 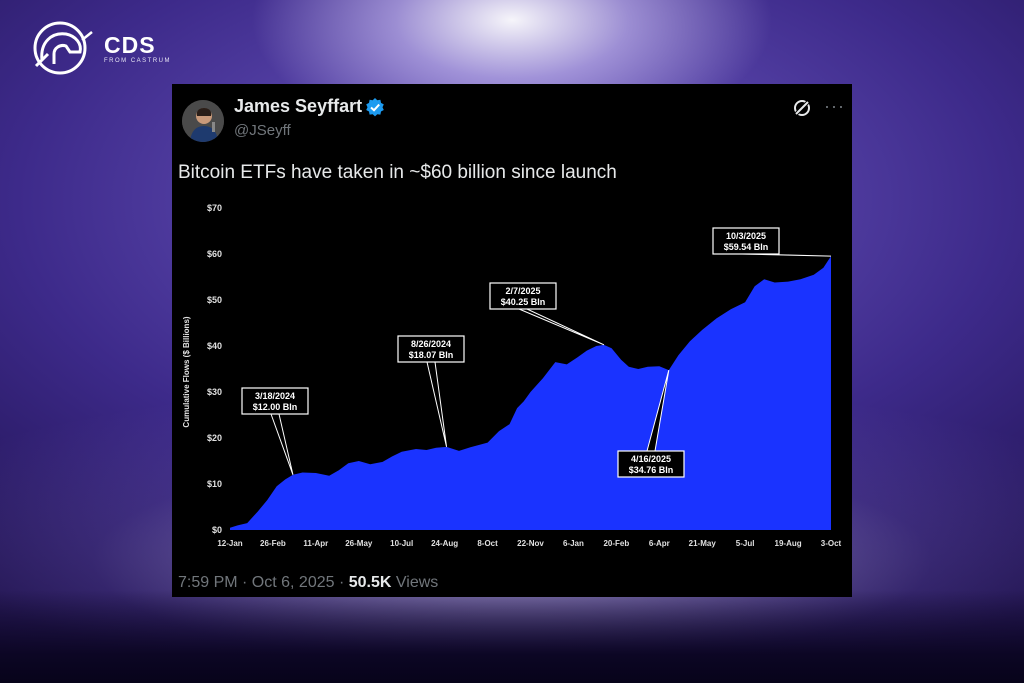 I want to click on x-tick-label: 6-Apr, so click(x=659, y=543).